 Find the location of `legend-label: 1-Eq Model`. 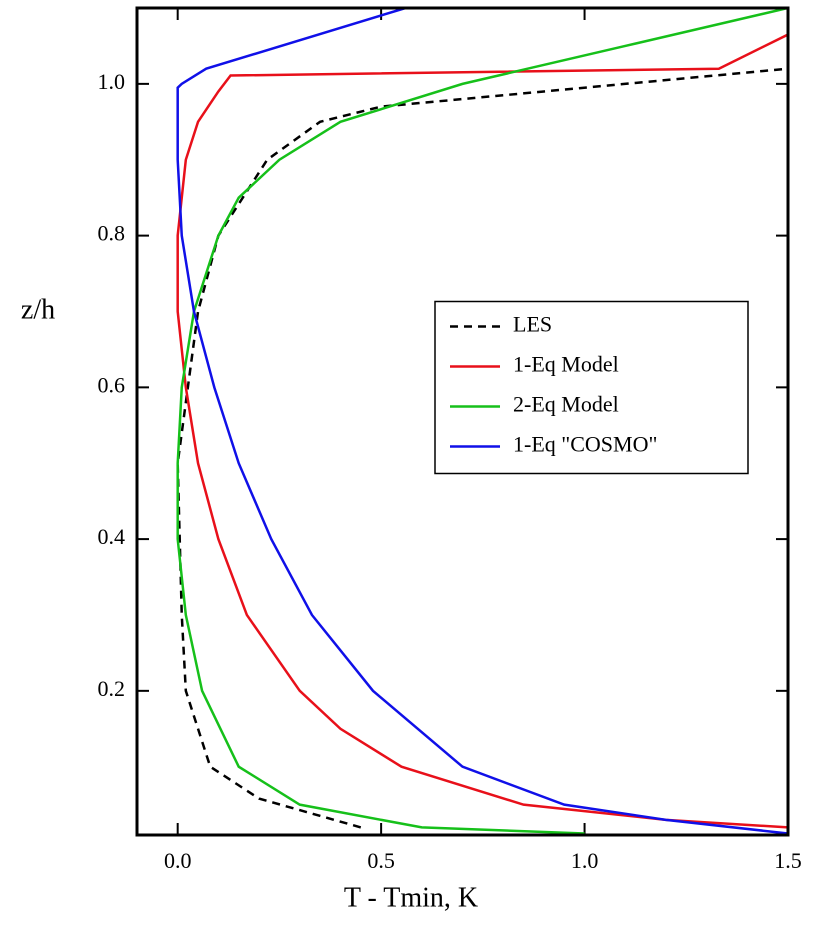

legend-label: 1-Eq Model is located at coordinates (566, 364).